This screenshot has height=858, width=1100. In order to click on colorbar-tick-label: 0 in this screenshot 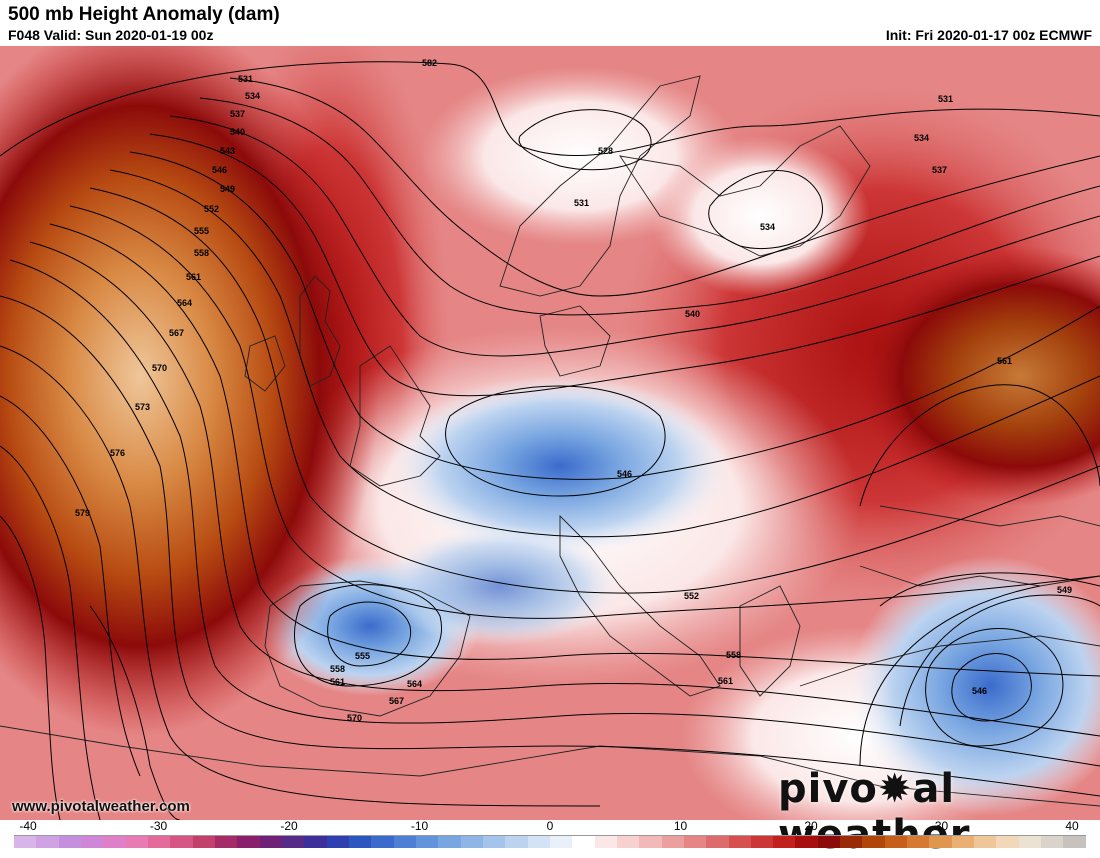, I will do `click(550, 826)`.